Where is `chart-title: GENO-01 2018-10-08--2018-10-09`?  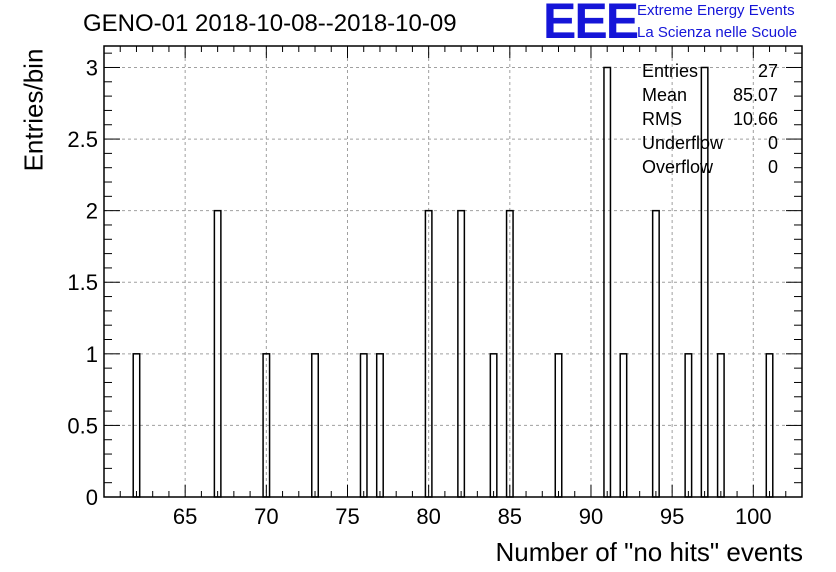
chart-title: GENO-01 2018-10-08--2018-10-09 is located at coordinates (270, 23).